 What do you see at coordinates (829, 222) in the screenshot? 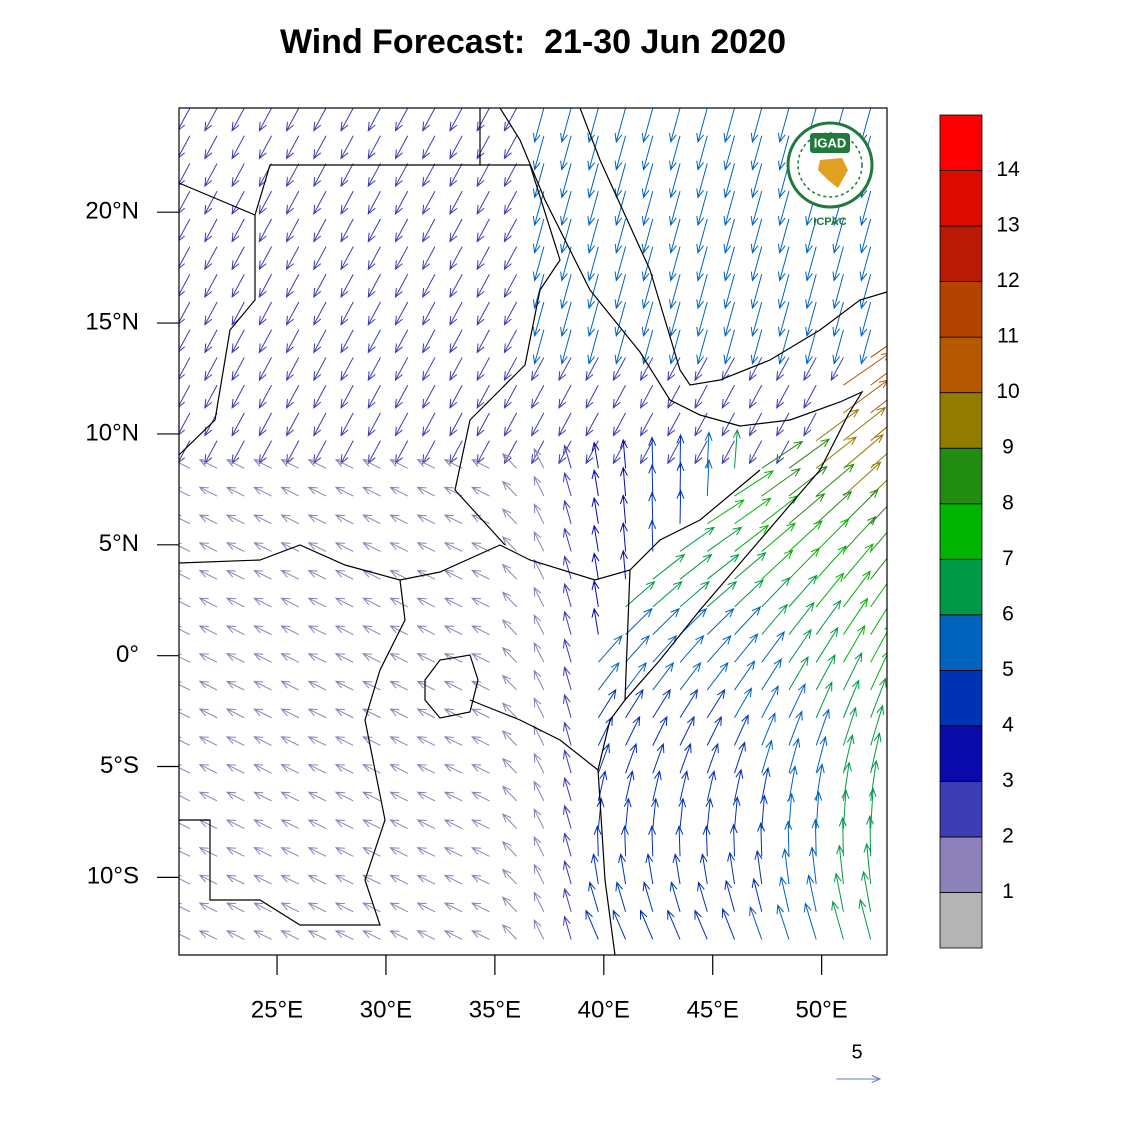
I see `logo-org: ICPAC` at bounding box center [829, 222].